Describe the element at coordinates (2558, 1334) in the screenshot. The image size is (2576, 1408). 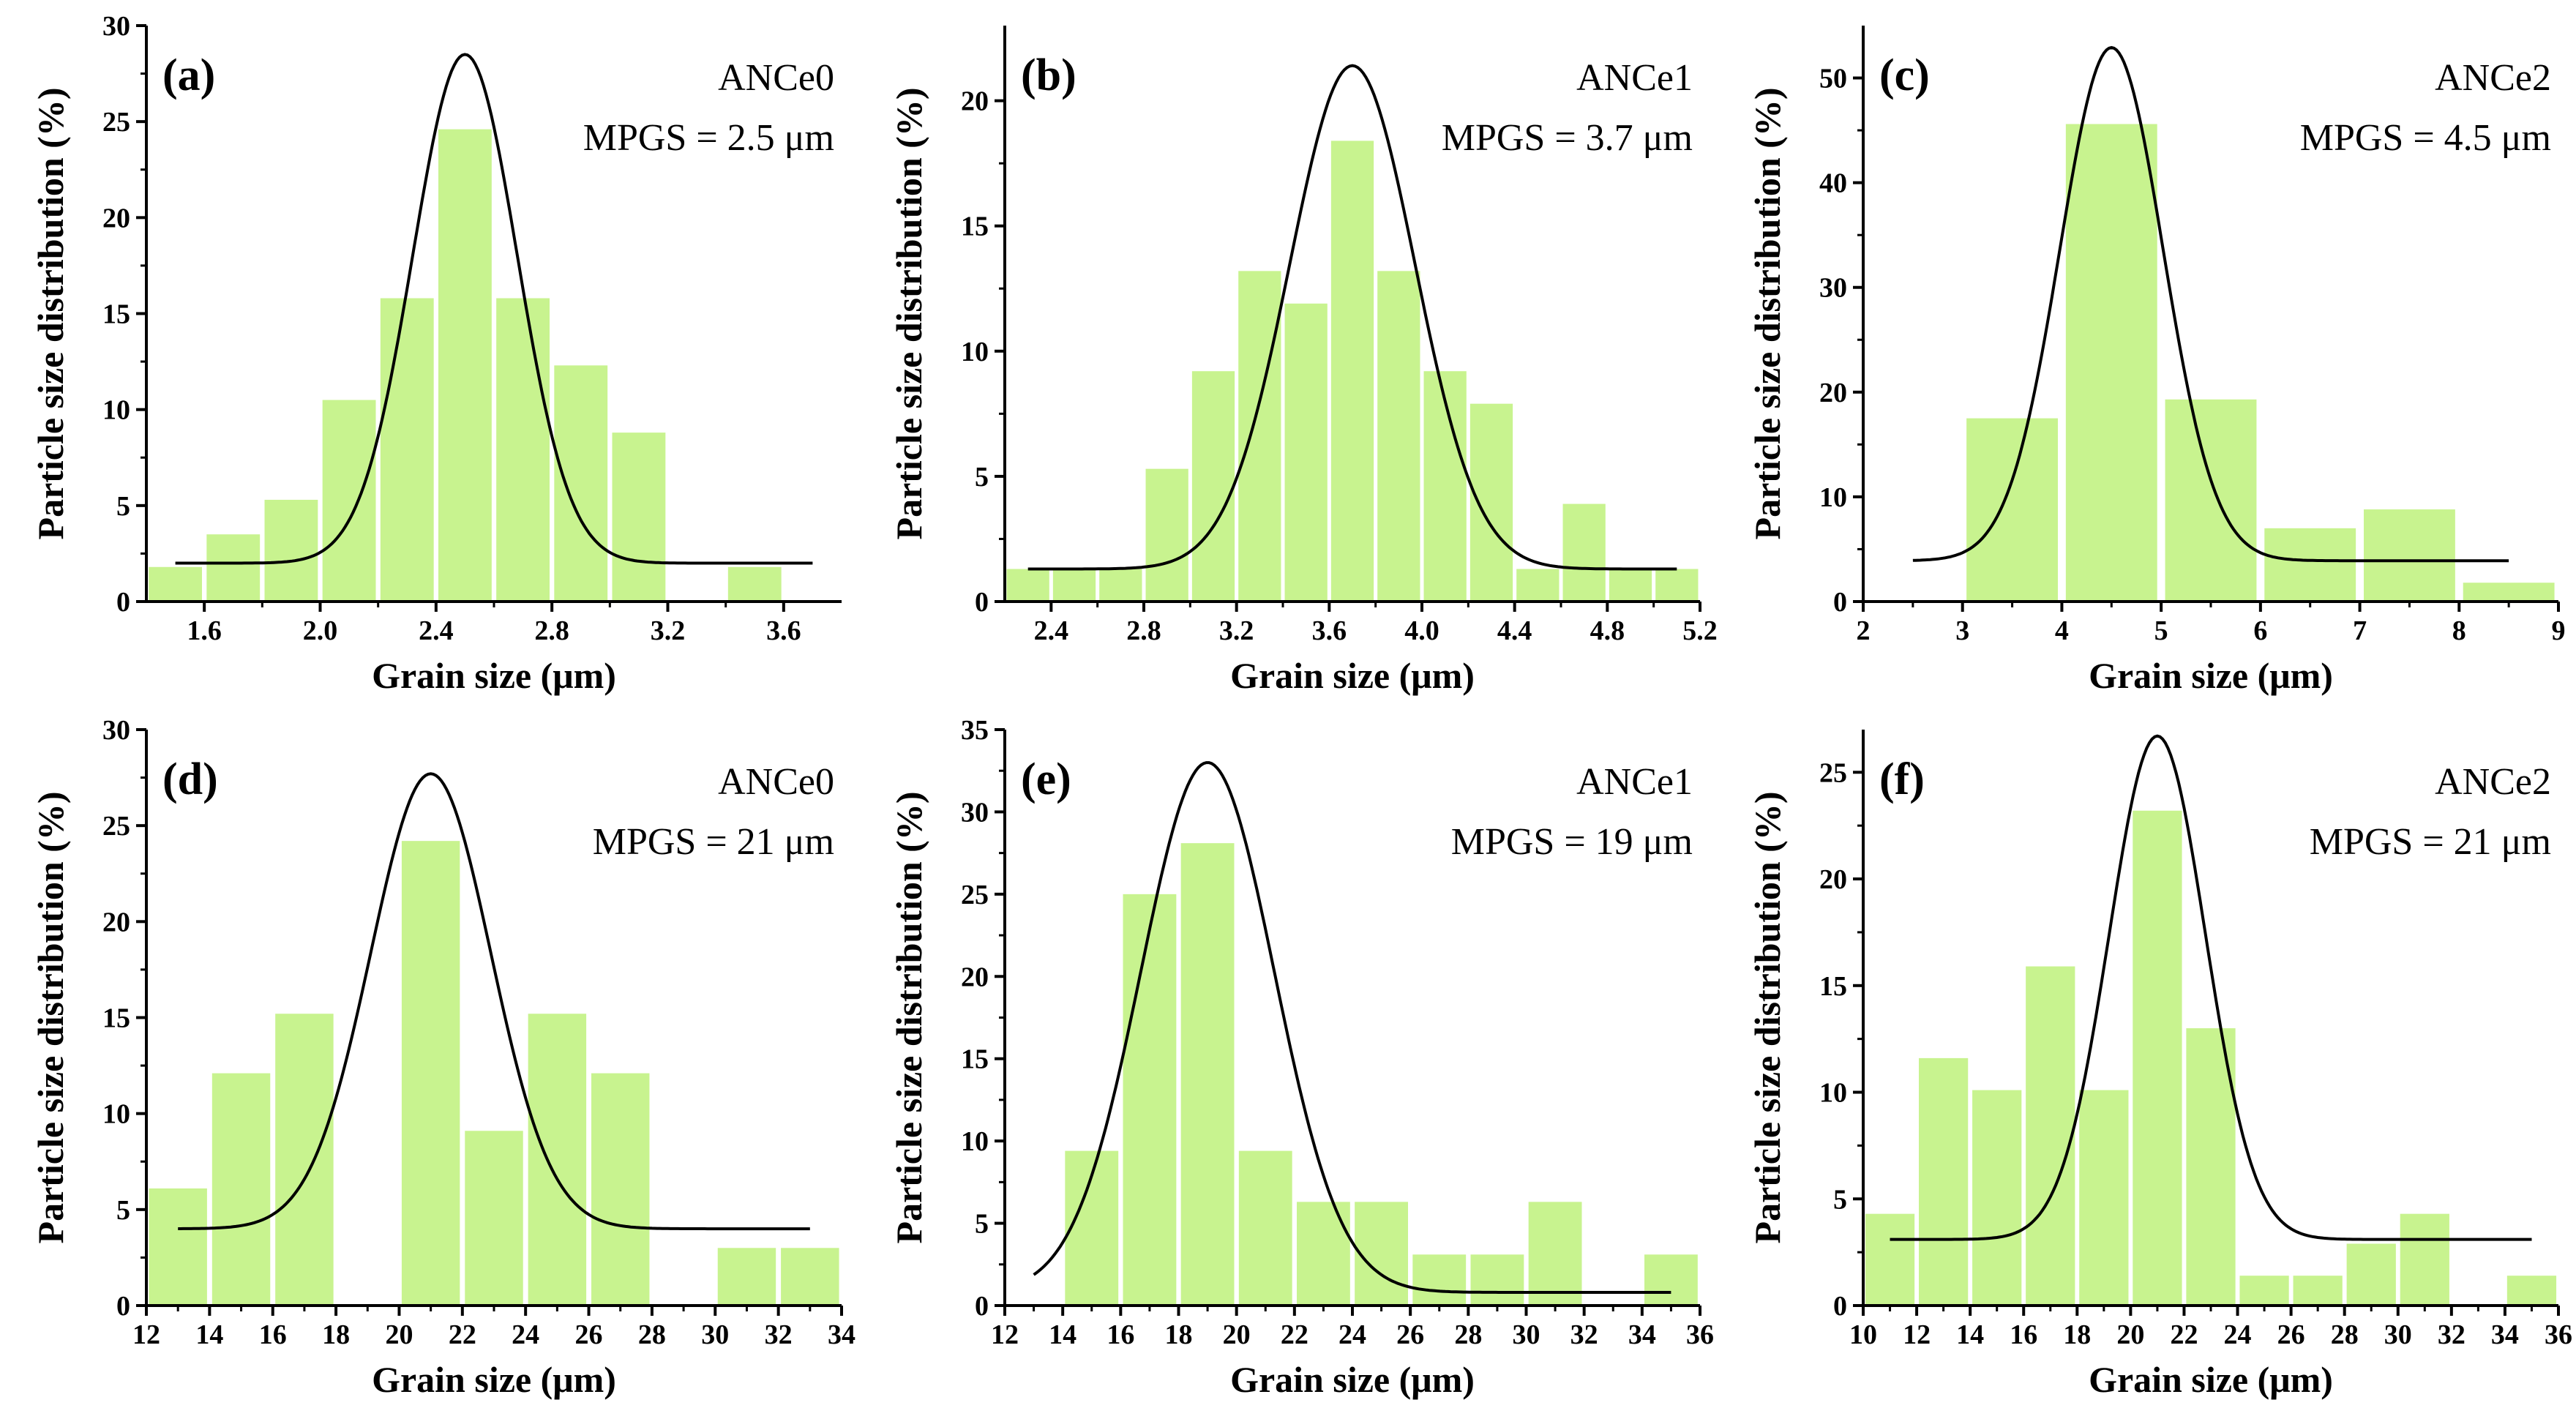
I see `x-tick-label: 36` at that location.